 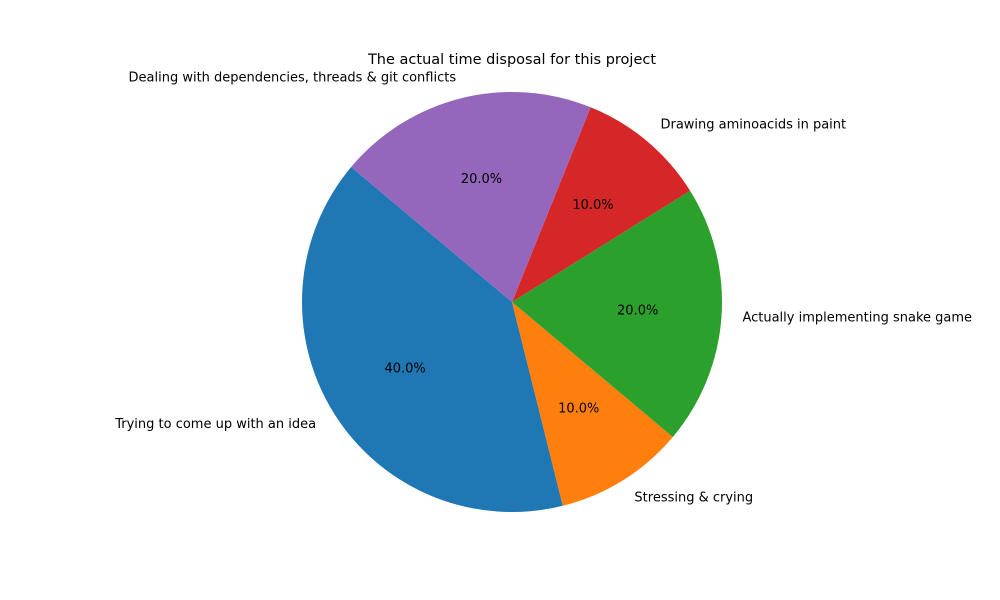 What do you see at coordinates (592, 205) in the screenshot?
I see `slice-percent-label-4: 10.0%` at bounding box center [592, 205].